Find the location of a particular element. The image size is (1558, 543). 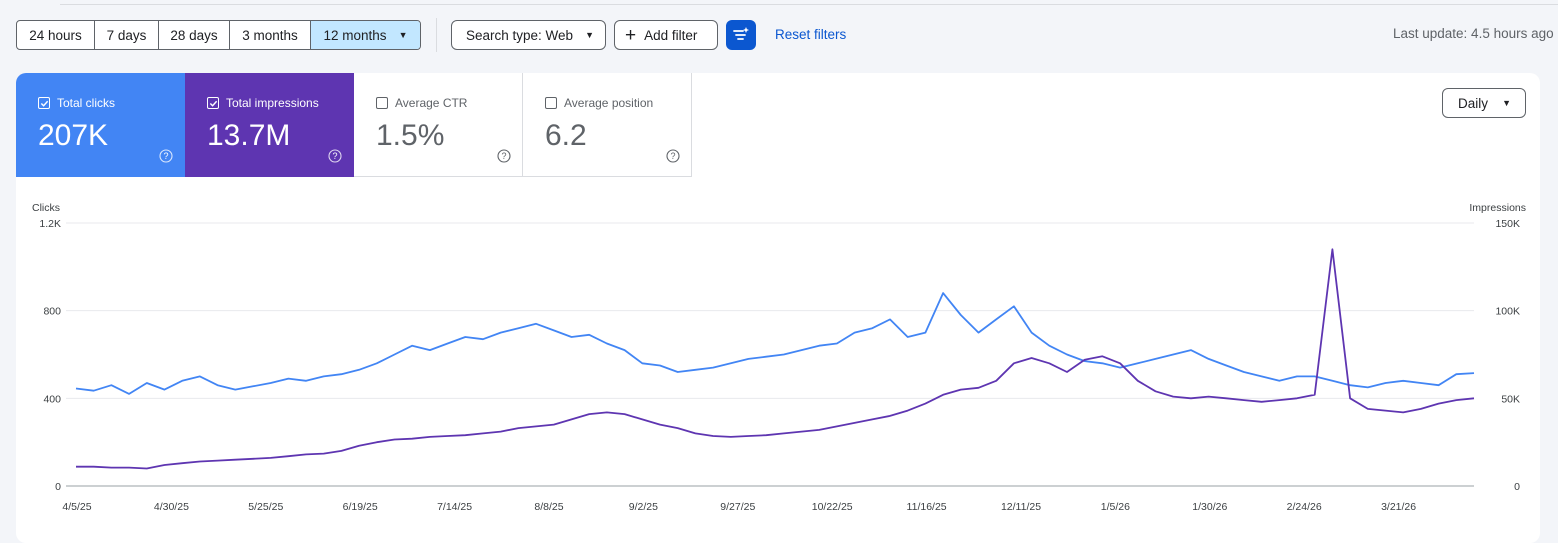

left-tick-label: 1.2K is located at coordinates (50, 224).